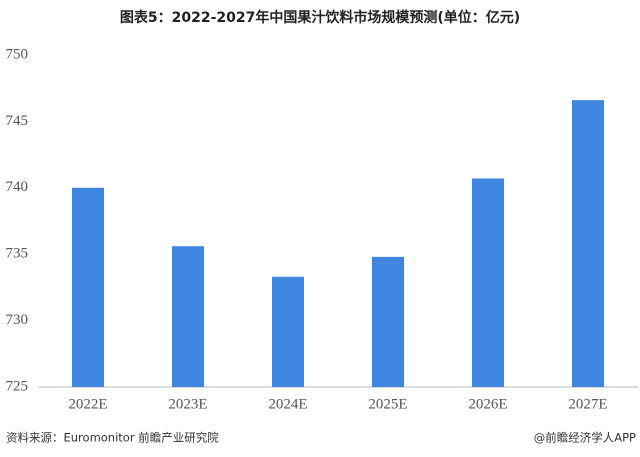 The height and width of the screenshot is (457, 640). Describe the element at coordinates (17, 187) in the screenshot. I see `y-tick-label: 740` at that location.